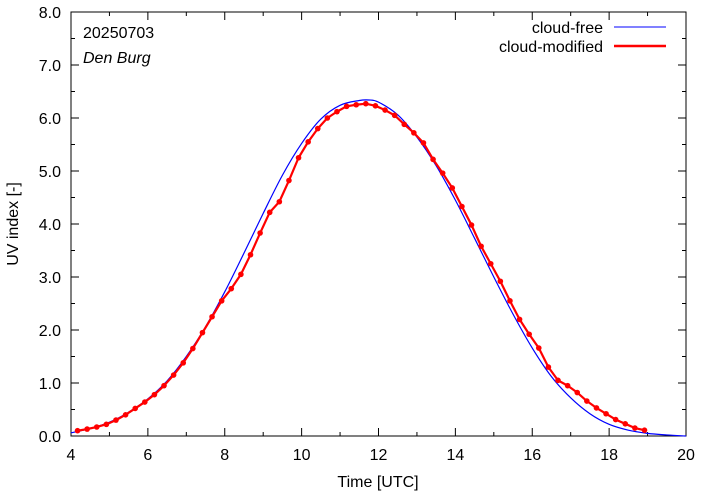 This screenshot has height=497, width=702. I want to click on y-tick-label: 1.0, so click(50, 384).